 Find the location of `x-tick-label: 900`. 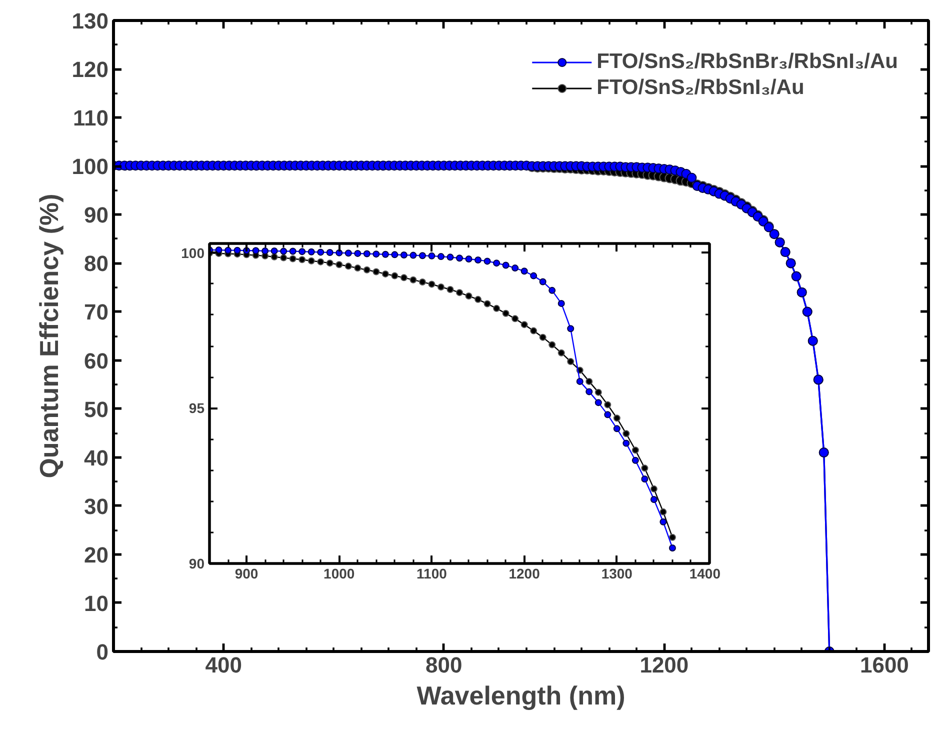

x-tick-label: 900 is located at coordinates (246, 574).